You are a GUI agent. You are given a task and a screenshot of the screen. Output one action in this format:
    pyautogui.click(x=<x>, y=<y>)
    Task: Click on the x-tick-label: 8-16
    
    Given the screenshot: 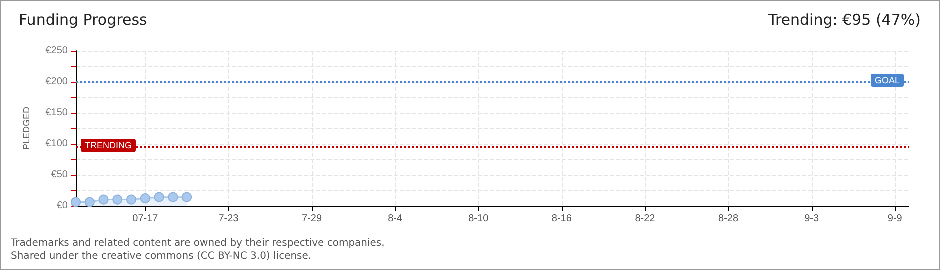 What is the action you would take?
    pyautogui.click(x=562, y=219)
    